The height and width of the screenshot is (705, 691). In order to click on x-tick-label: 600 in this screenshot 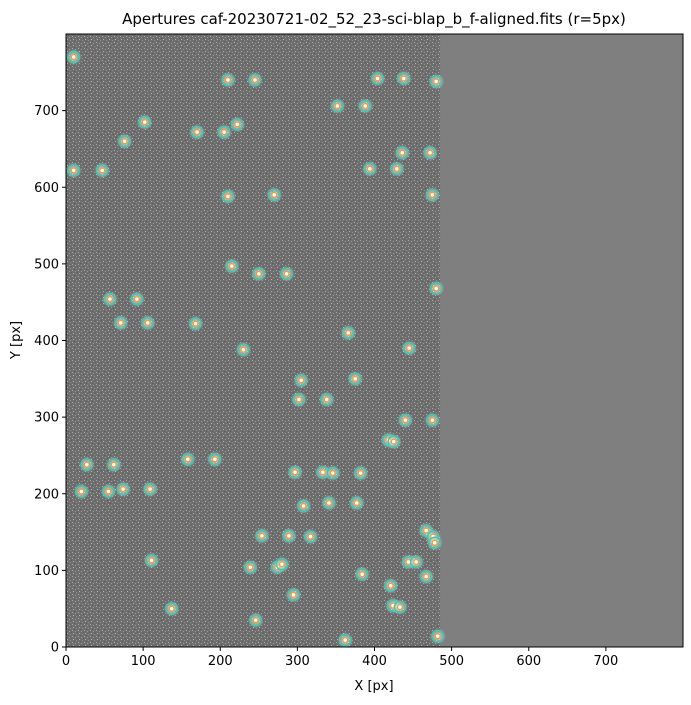, I will do `click(528, 661)`.